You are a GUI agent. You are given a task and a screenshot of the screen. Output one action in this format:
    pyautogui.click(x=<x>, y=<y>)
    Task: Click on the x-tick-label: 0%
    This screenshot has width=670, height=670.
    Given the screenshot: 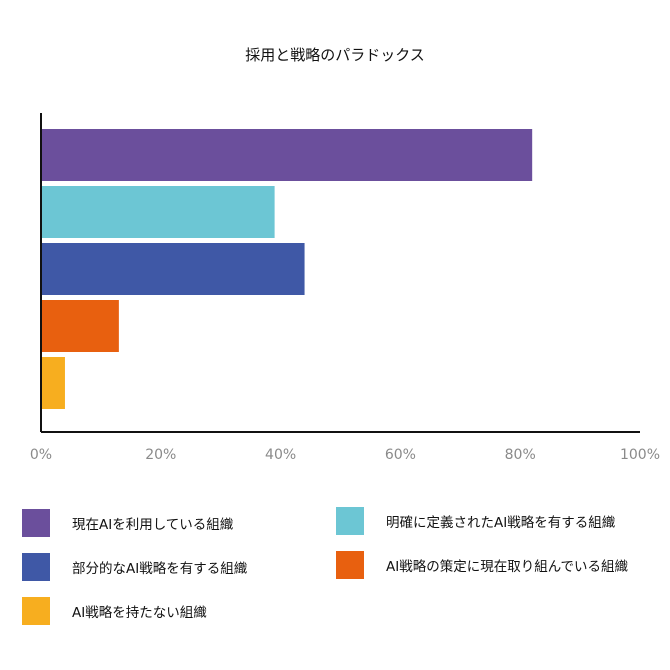 What is the action you would take?
    pyautogui.click(x=41, y=455)
    